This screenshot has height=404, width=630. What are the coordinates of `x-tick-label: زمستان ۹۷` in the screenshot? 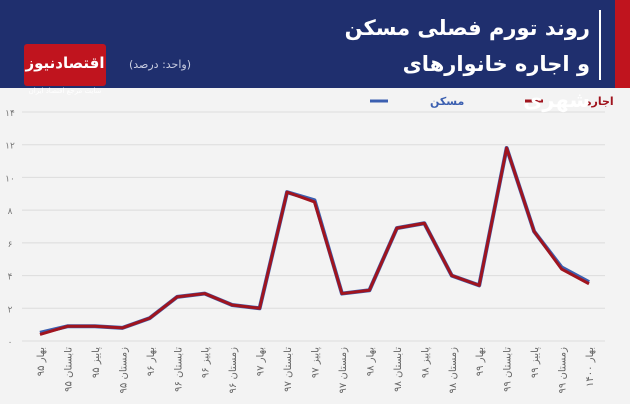 It's located at (343, 370).